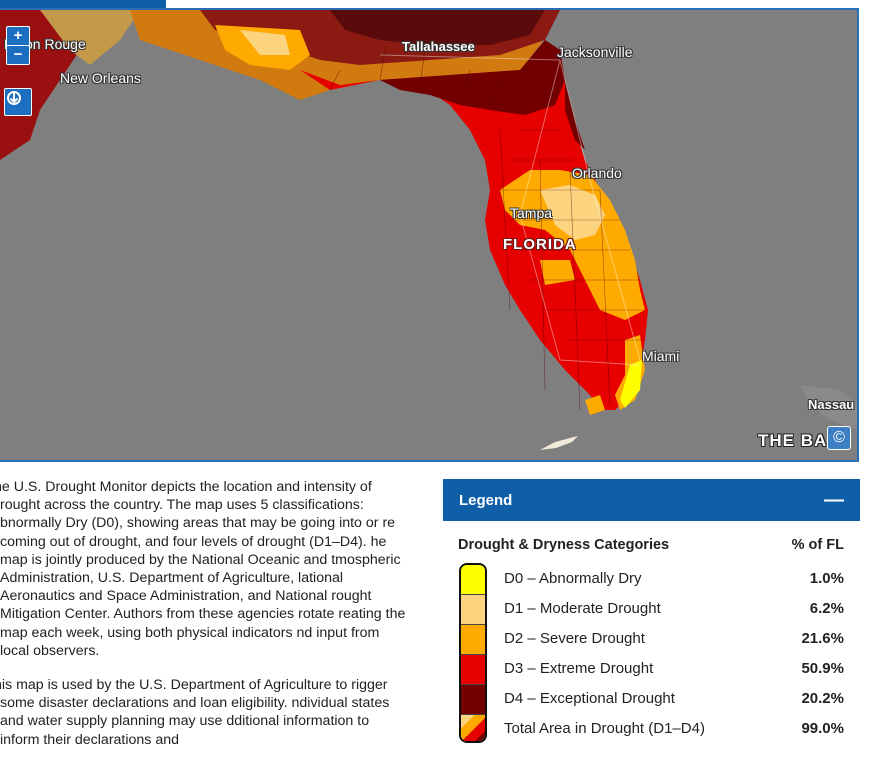 Image resolution: width=873 pixels, height=765 pixels. What do you see at coordinates (595, 405) in the screenshot?
I see `drought-region-d2-keys` at bounding box center [595, 405].